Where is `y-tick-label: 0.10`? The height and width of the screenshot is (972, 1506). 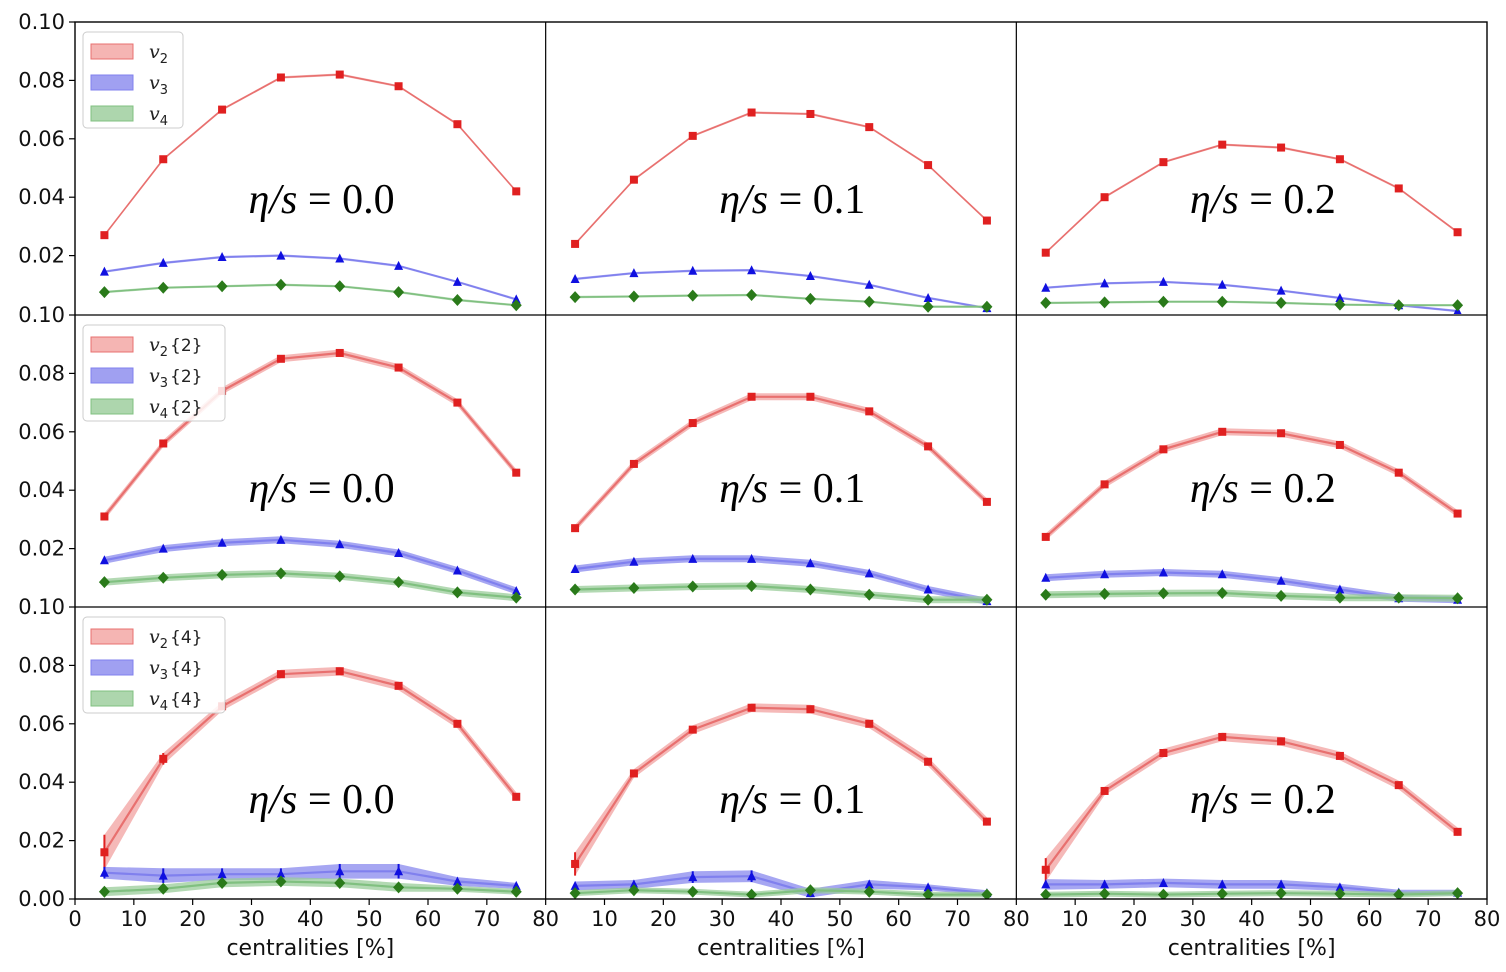
y-tick-label: 0.10 is located at coordinates (41, 607).